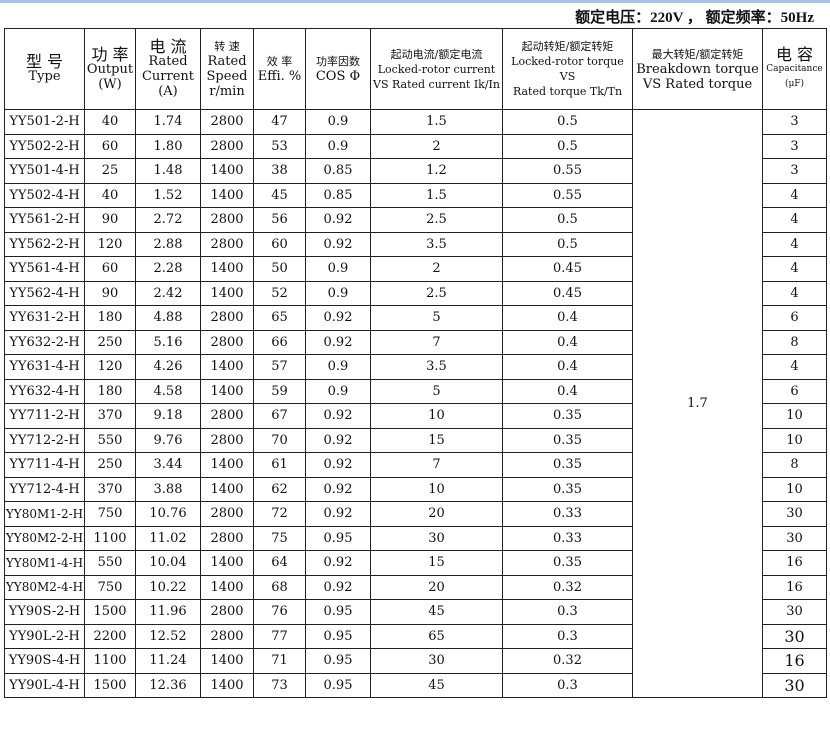 This screenshot has width=830, height=738. I want to click on table-row: YY90L-2-H 2200 12.52 2800 77 0.95 65 0.3 30, so click(415, 636).